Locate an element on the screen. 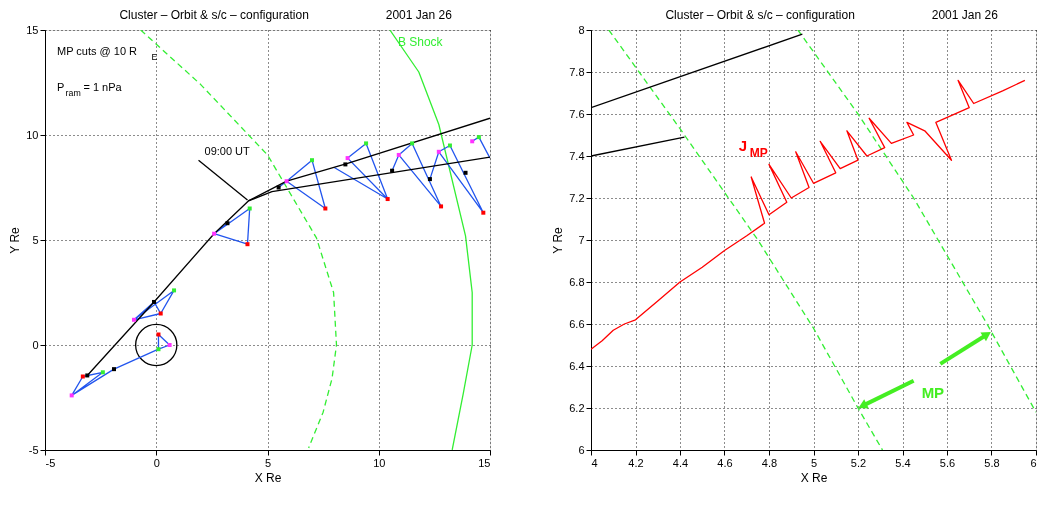 This screenshot has height=519, width=1063. x-tick-label: 5.2 is located at coordinates (858, 462).